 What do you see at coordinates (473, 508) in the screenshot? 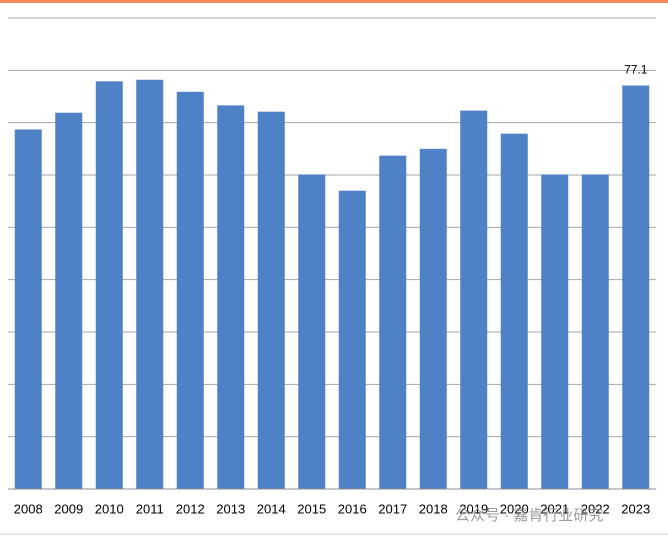
I see `x-tick-label: 2019` at bounding box center [473, 508].